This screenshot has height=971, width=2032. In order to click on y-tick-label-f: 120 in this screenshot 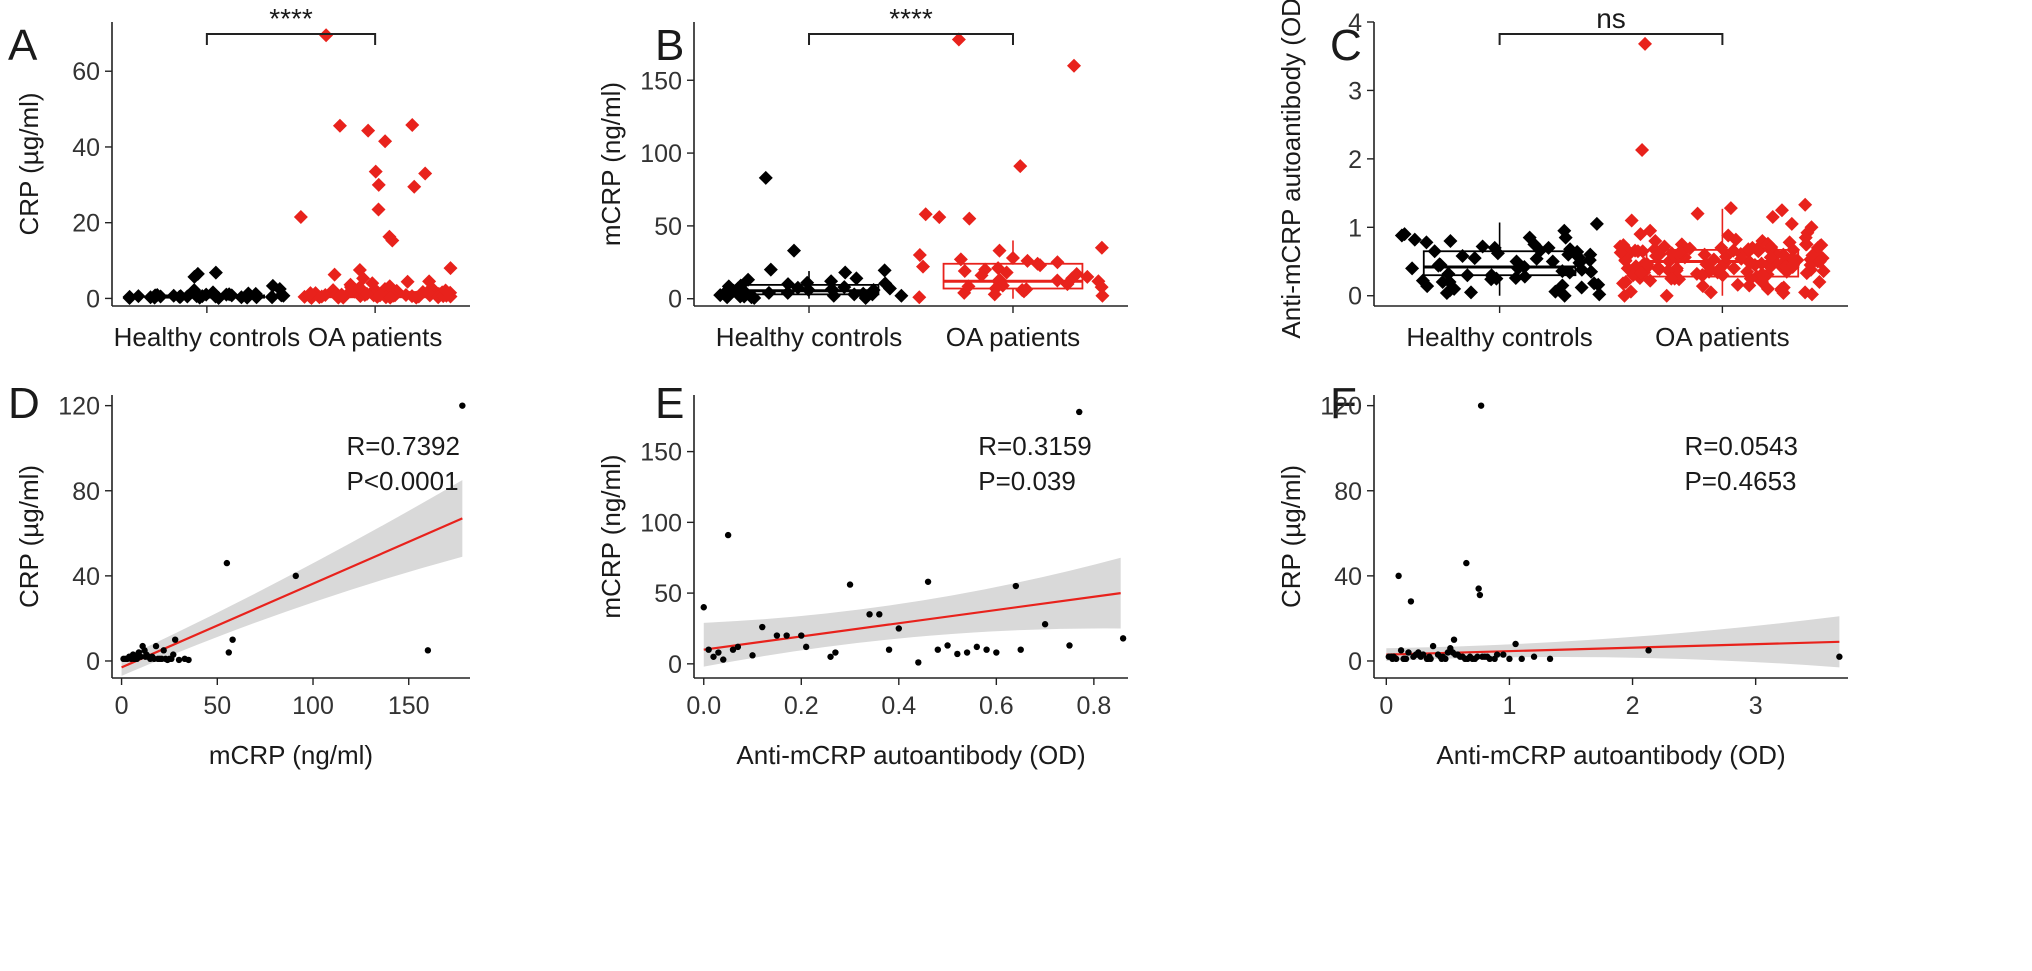, I will do `click(1341, 407)`.